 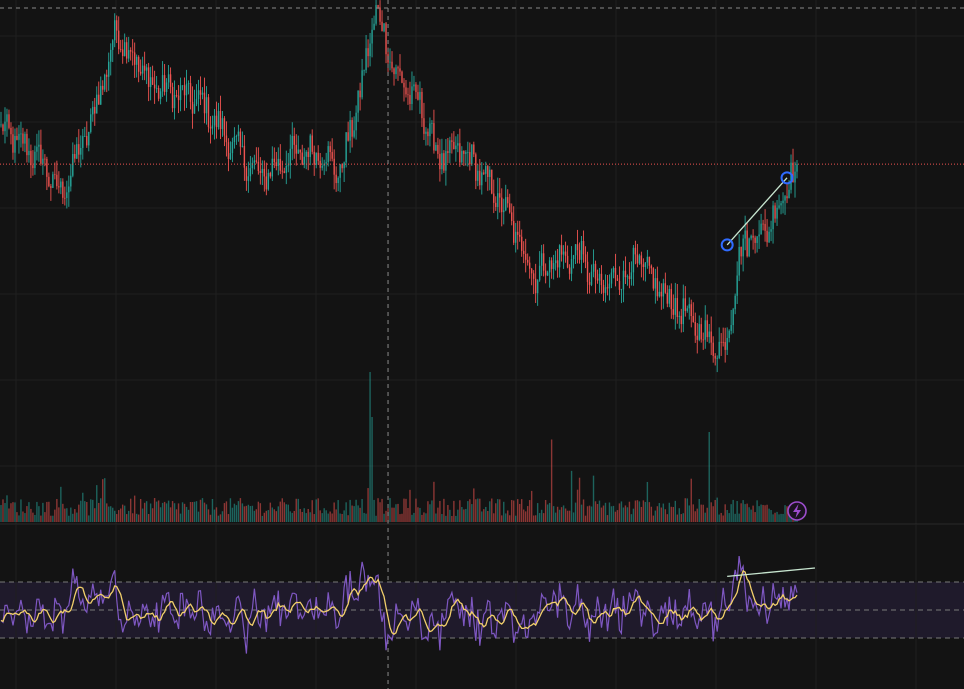 What do you see at coordinates (771, 572) in the screenshot?
I see `oscillator-trendline` at bounding box center [771, 572].